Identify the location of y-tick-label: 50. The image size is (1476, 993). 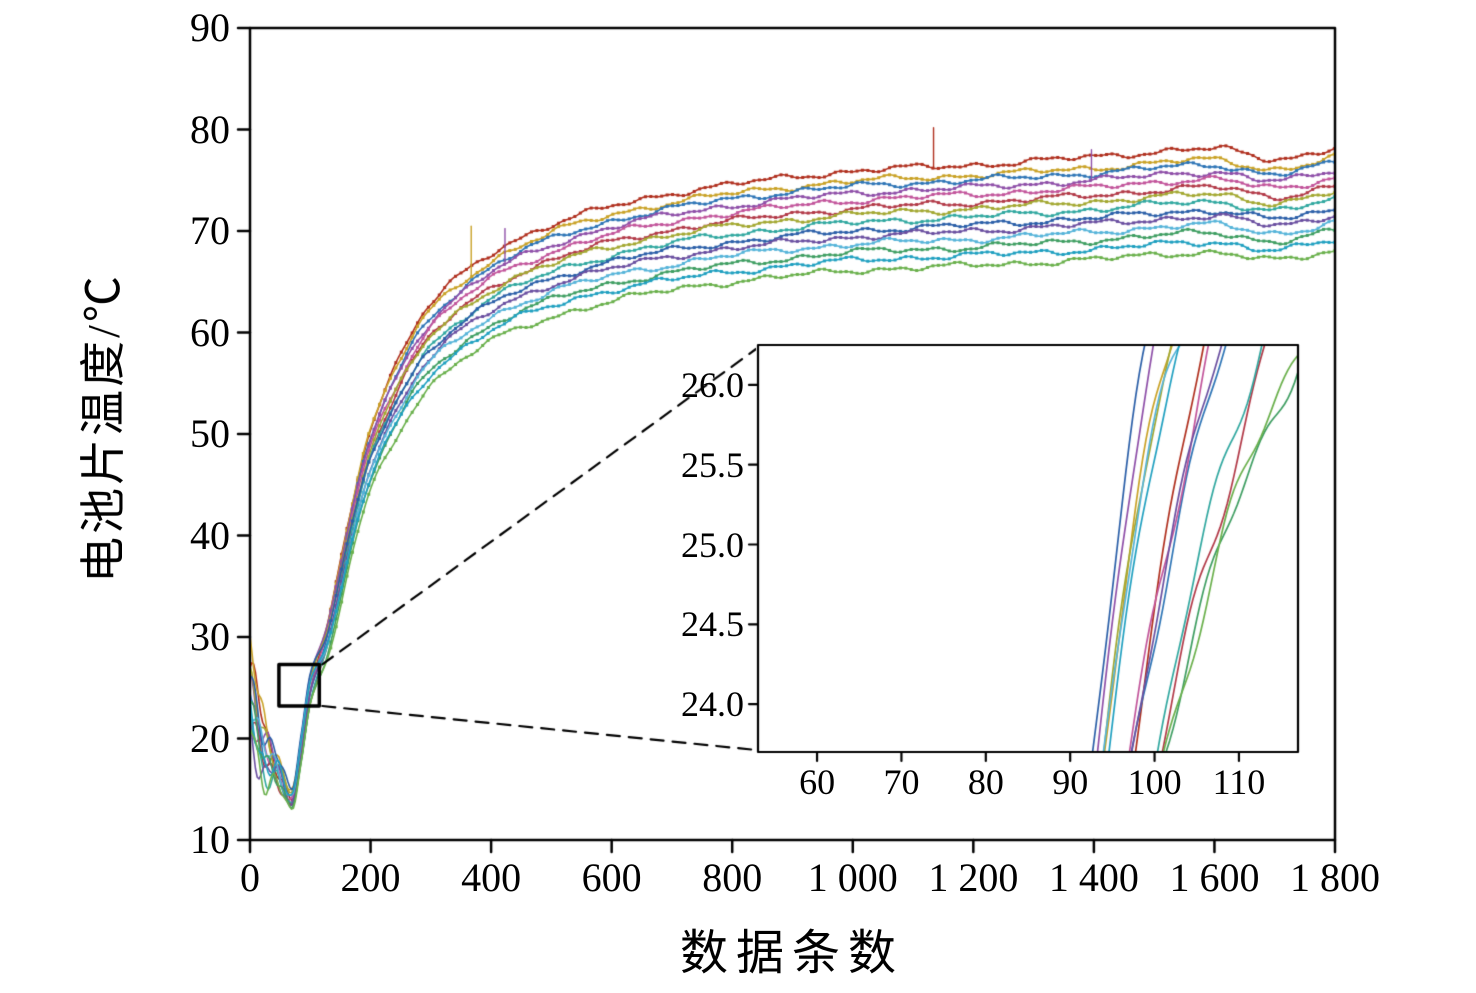
(210, 433).